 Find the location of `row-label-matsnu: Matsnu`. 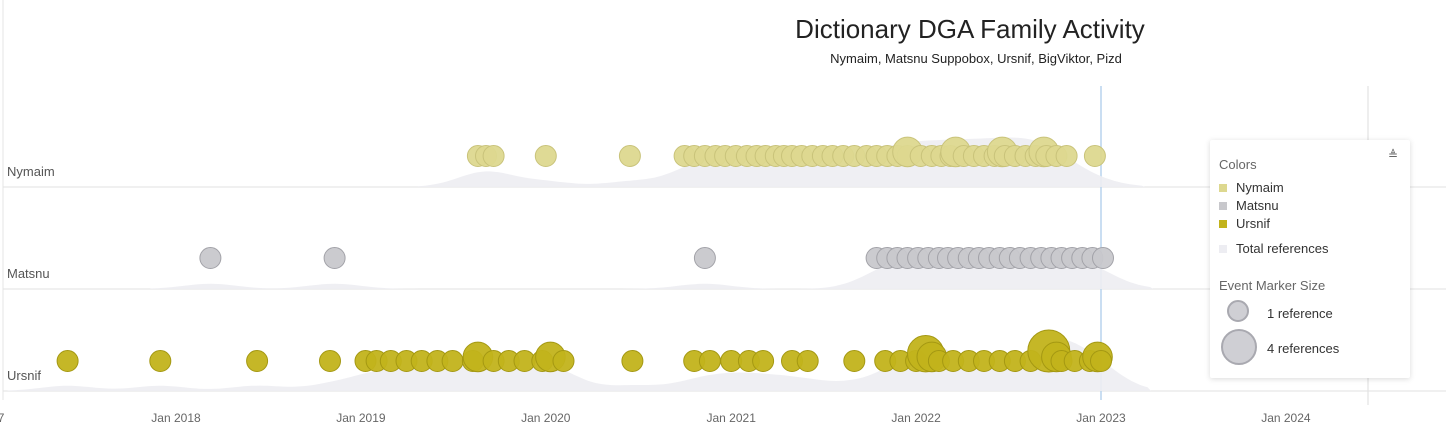

row-label-matsnu: Matsnu is located at coordinates (28, 273).